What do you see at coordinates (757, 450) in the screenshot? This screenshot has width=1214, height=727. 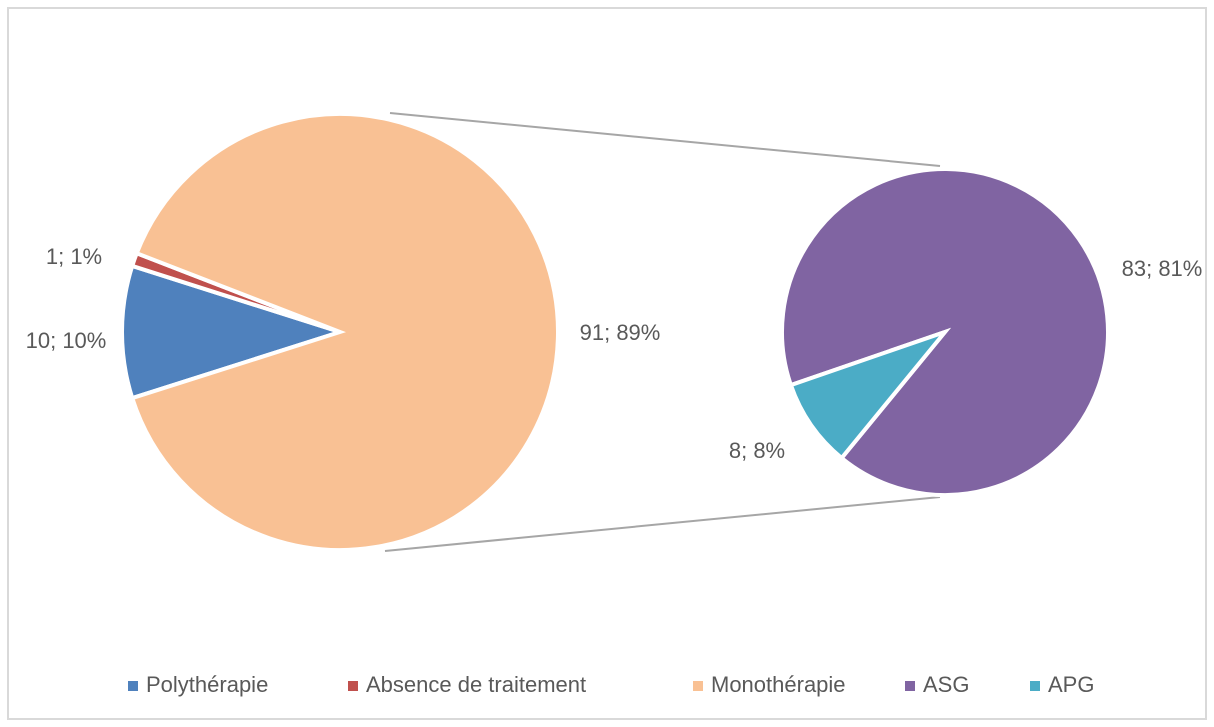 I see `data-label: 8; 8%` at bounding box center [757, 450].